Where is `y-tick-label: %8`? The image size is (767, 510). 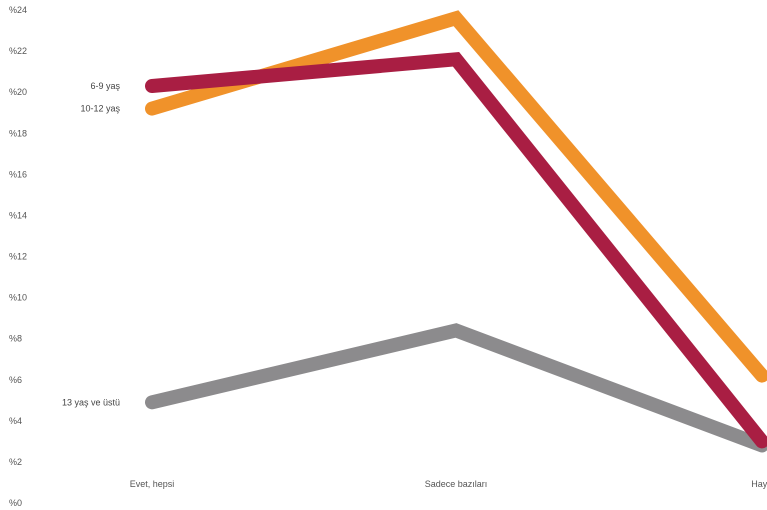 y-tick-label: %8 is located at coordinates (15, 339).